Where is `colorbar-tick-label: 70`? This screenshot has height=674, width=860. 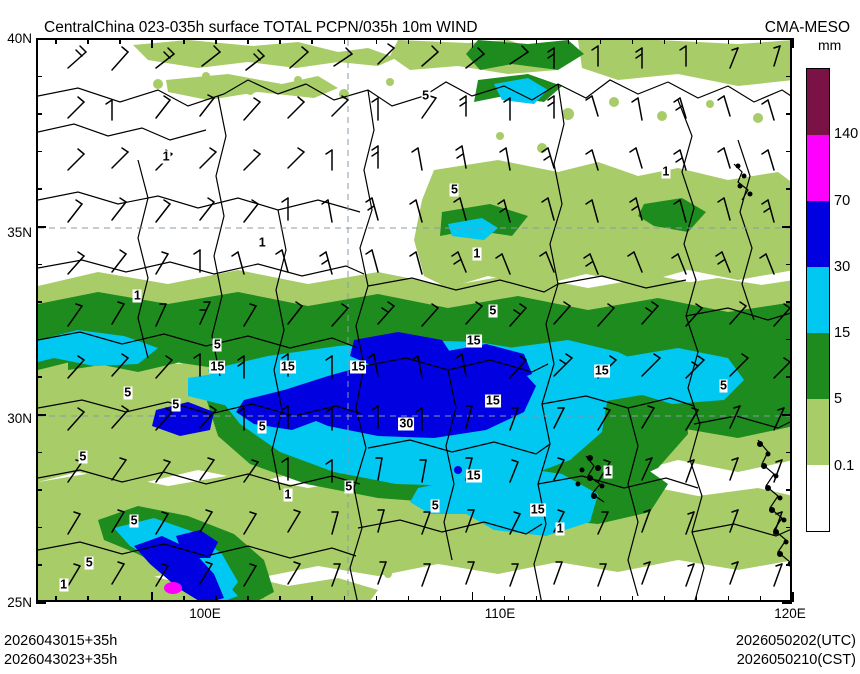 colorbar-tick-label: 70 is located at coordinates (842, 200).